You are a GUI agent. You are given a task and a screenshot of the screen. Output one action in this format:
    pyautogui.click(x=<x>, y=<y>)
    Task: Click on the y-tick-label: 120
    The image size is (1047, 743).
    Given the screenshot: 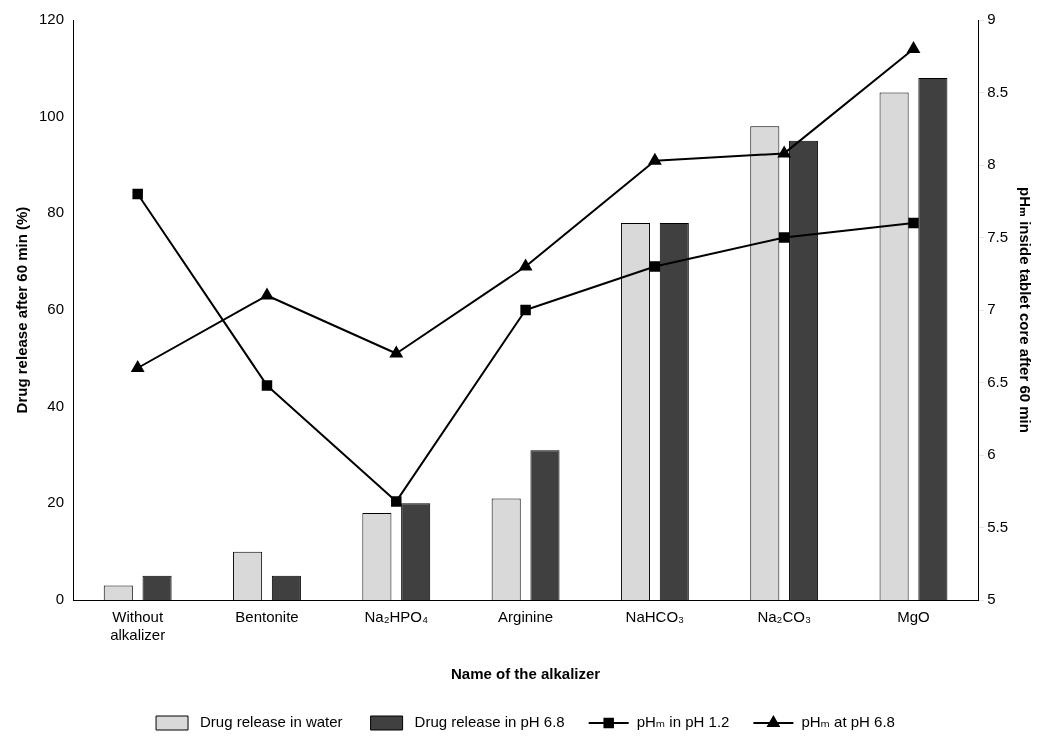 What is the action you would take?
    pyautogui.click(x=52, y=19)
    